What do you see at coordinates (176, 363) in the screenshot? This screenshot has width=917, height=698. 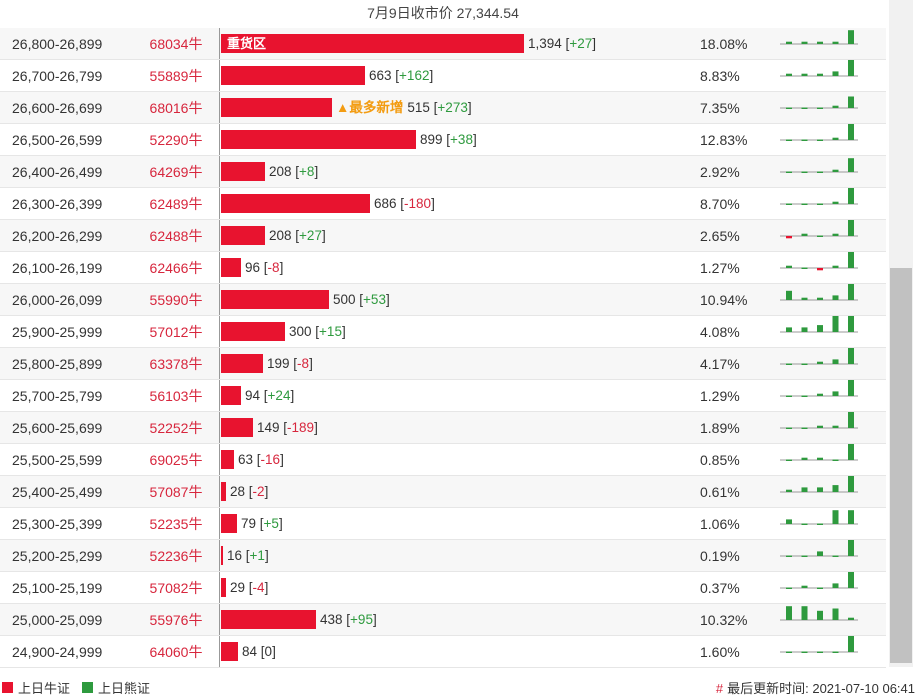 I see `top-cbbc-code: 63378牛` at bounding box center [176, 363].